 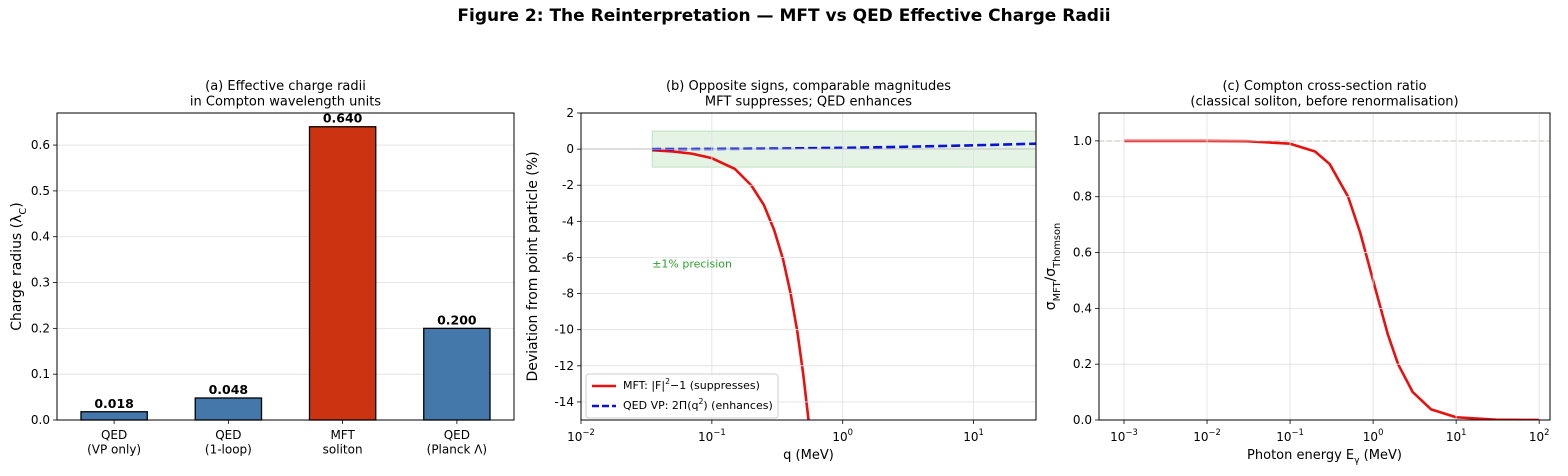 What do you see at coordinates (568, 221) in the screenshot?
I see `y-tick-label: -4` at bounding box center [568, 221].